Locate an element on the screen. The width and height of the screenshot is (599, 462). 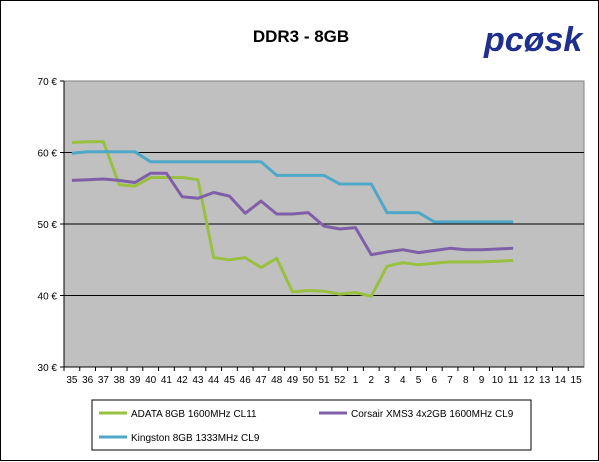
x-tick-label: 36 is located at coordinates (88, 380).